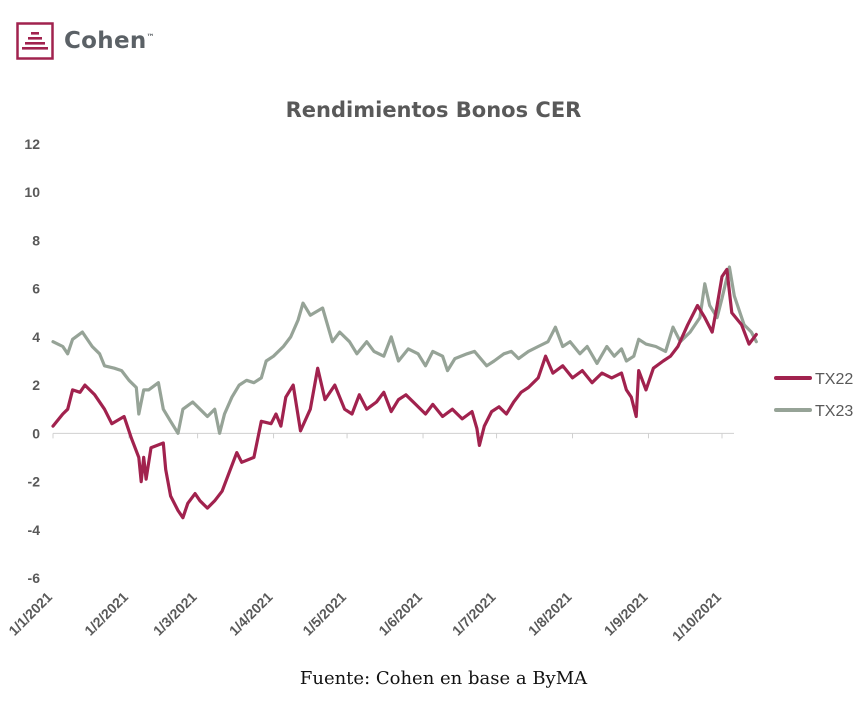  I want to click on source-note: Fuente: Cohen en base a ByMA, so click(443, 678).